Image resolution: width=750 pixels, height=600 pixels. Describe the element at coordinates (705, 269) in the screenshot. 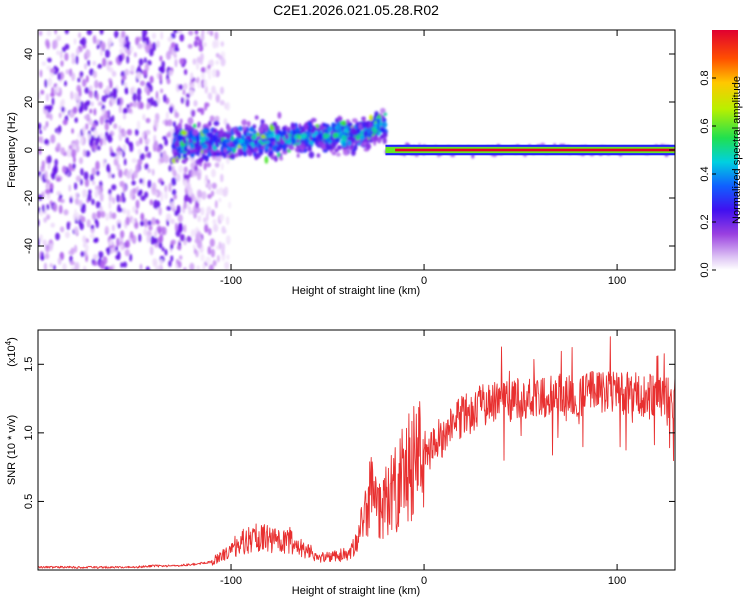

I see `colorbar-tick-label: 0.0` at that location.